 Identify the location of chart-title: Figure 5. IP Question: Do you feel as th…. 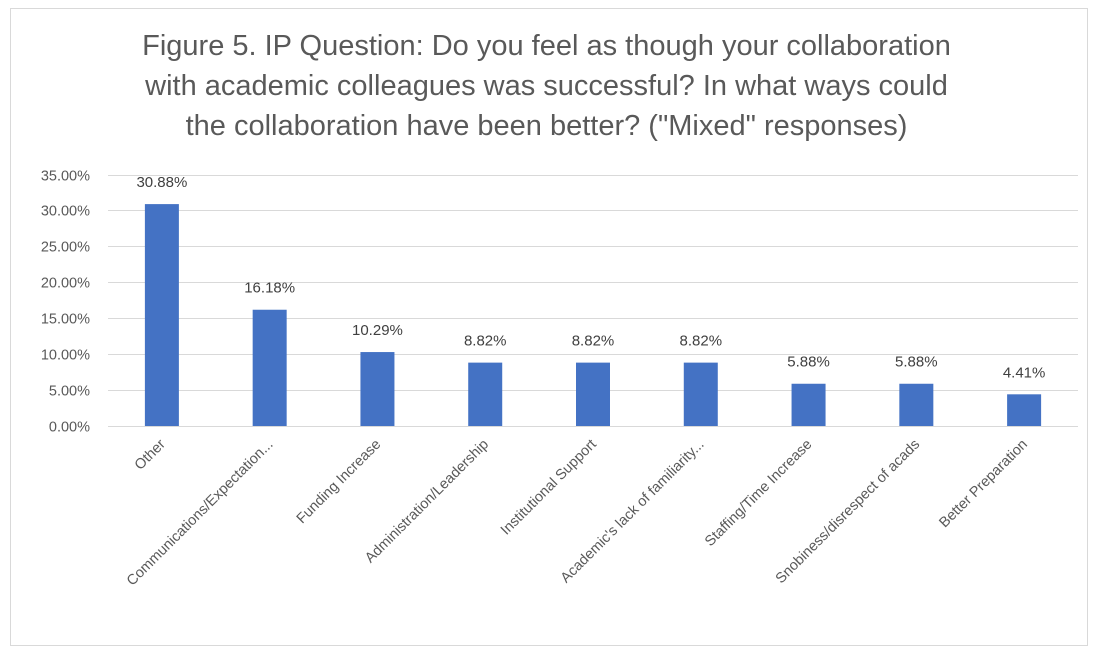
(546, 86).